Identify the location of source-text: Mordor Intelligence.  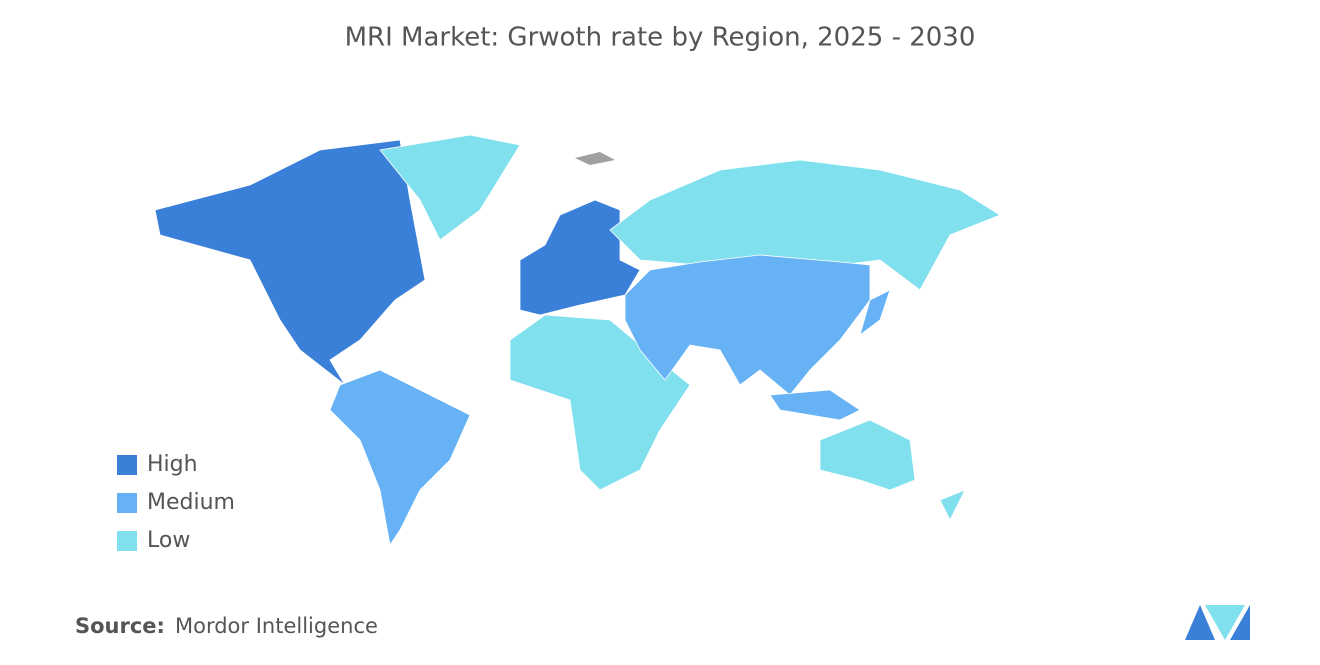
(276, 626).